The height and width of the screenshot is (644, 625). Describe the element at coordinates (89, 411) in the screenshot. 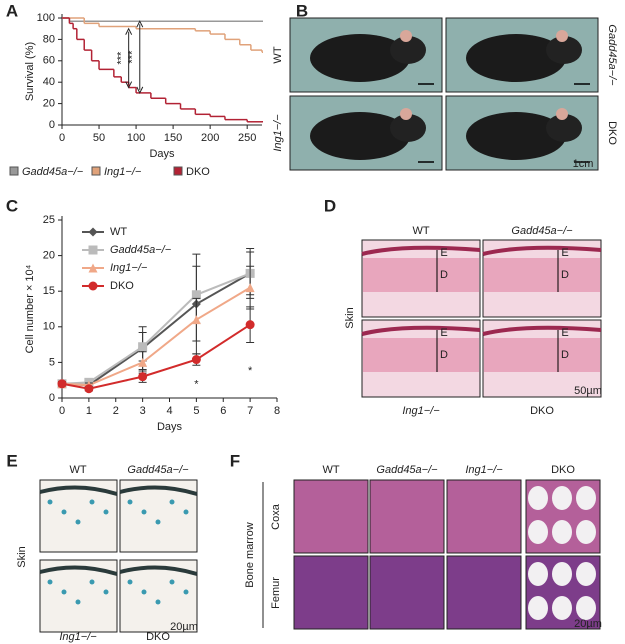

I see `label: 1` at that location.